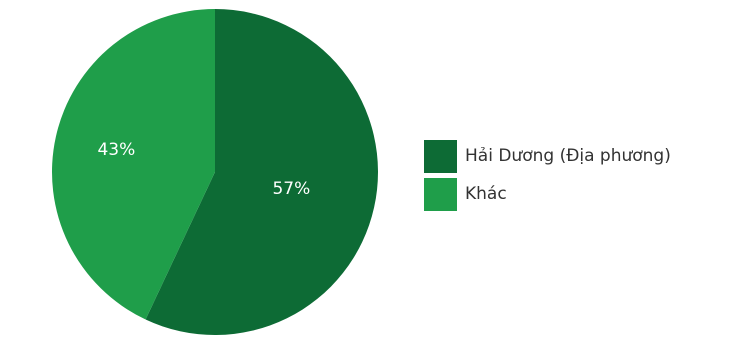 Image resolution: width=754 pixels, height=344 pixels. Describe the element at coordinates (568, 156) in the screenshot. I see `legend-label-hai-duong: Hải Dương (Địa phương)` at that location.